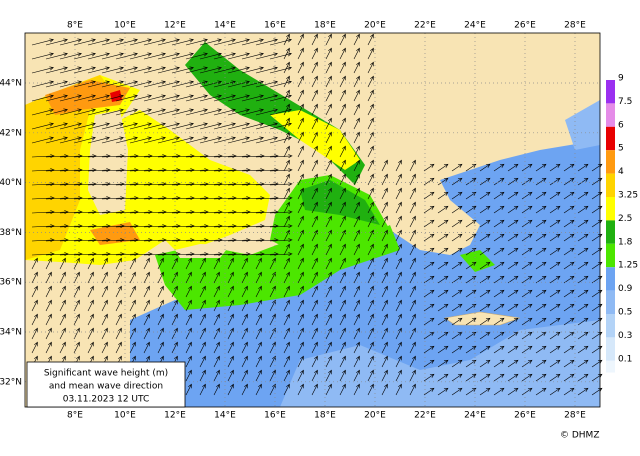 The width and height of the screenshot is (640, 456). I want to click on lon-label-bottom: 14°E, so click(225, 416).